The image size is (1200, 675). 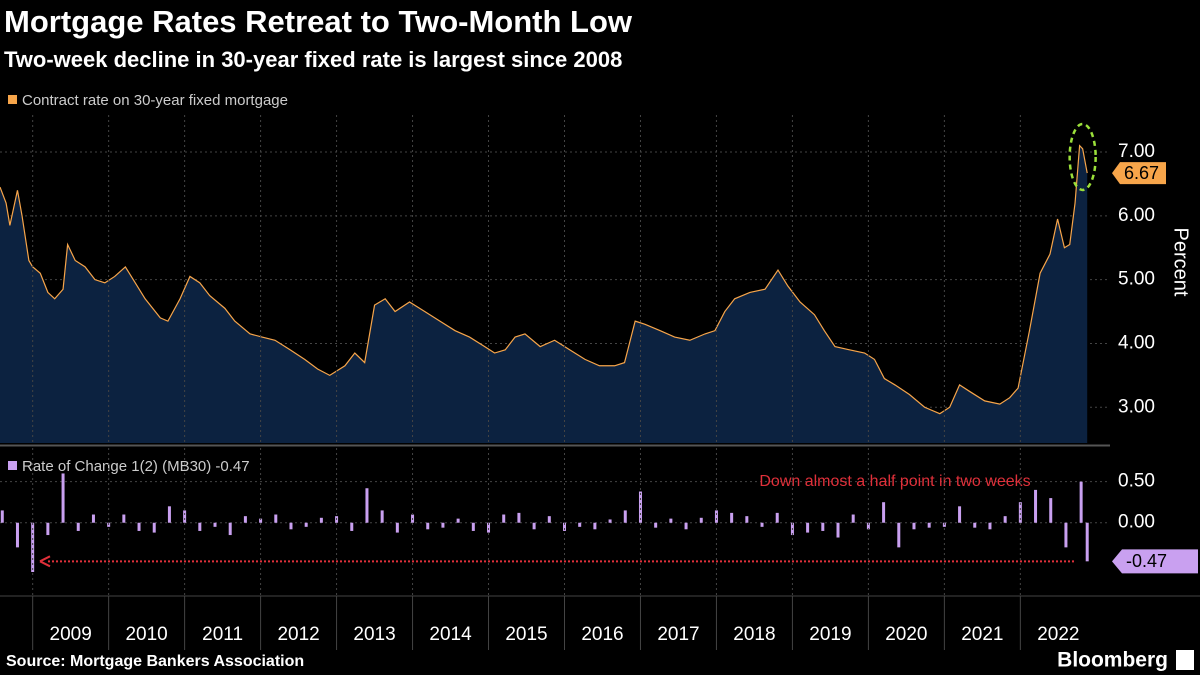 I want to click on y-axis-label: Percent, so click(x=1181, y=262).